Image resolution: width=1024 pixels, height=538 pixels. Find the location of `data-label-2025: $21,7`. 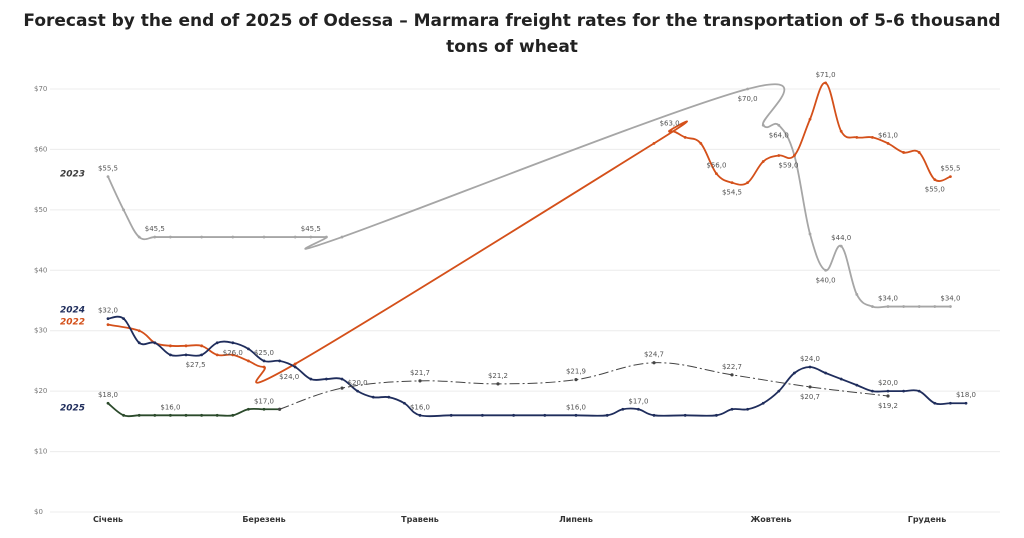

data-label-2025: $21,7 is located at coordinates (420, 373).